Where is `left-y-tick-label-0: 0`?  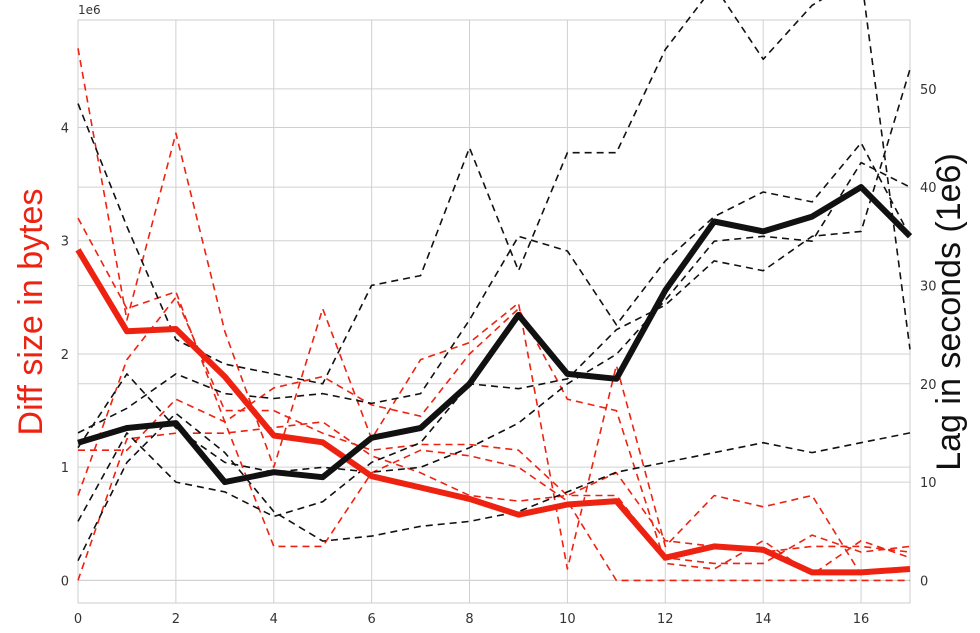
left-y-tick-label-0: 0 is located at coordinates (65, 581).